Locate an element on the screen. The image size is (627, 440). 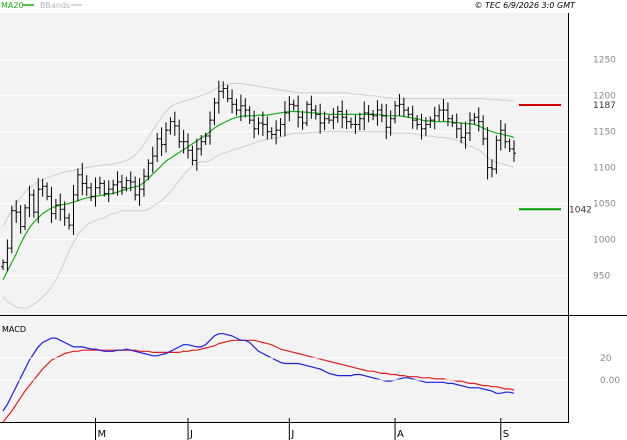
price-tick-label: 1150 is located at coordinates (604, 133).